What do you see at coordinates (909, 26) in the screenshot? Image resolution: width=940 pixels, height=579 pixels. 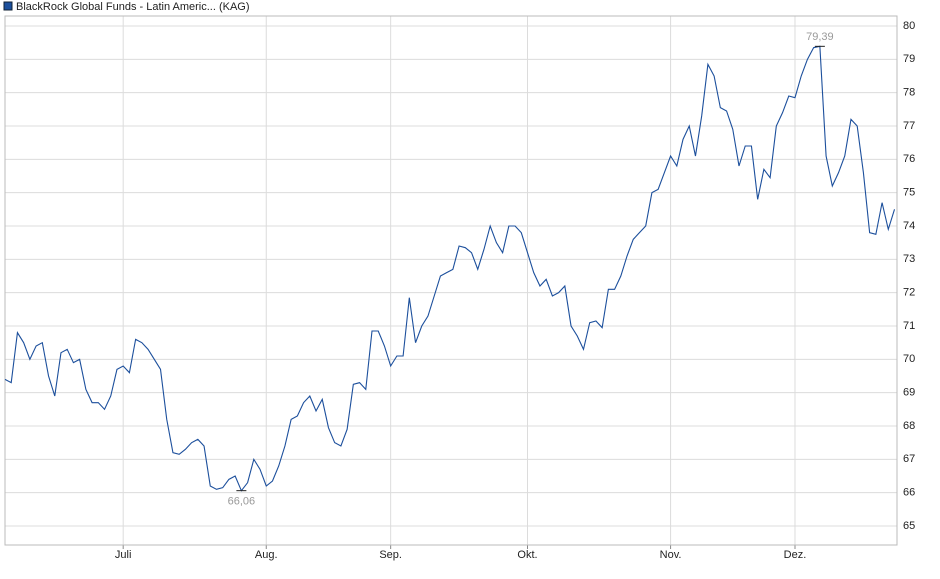 I see `y-tick-label: 80` at bounding box center [909, 26].